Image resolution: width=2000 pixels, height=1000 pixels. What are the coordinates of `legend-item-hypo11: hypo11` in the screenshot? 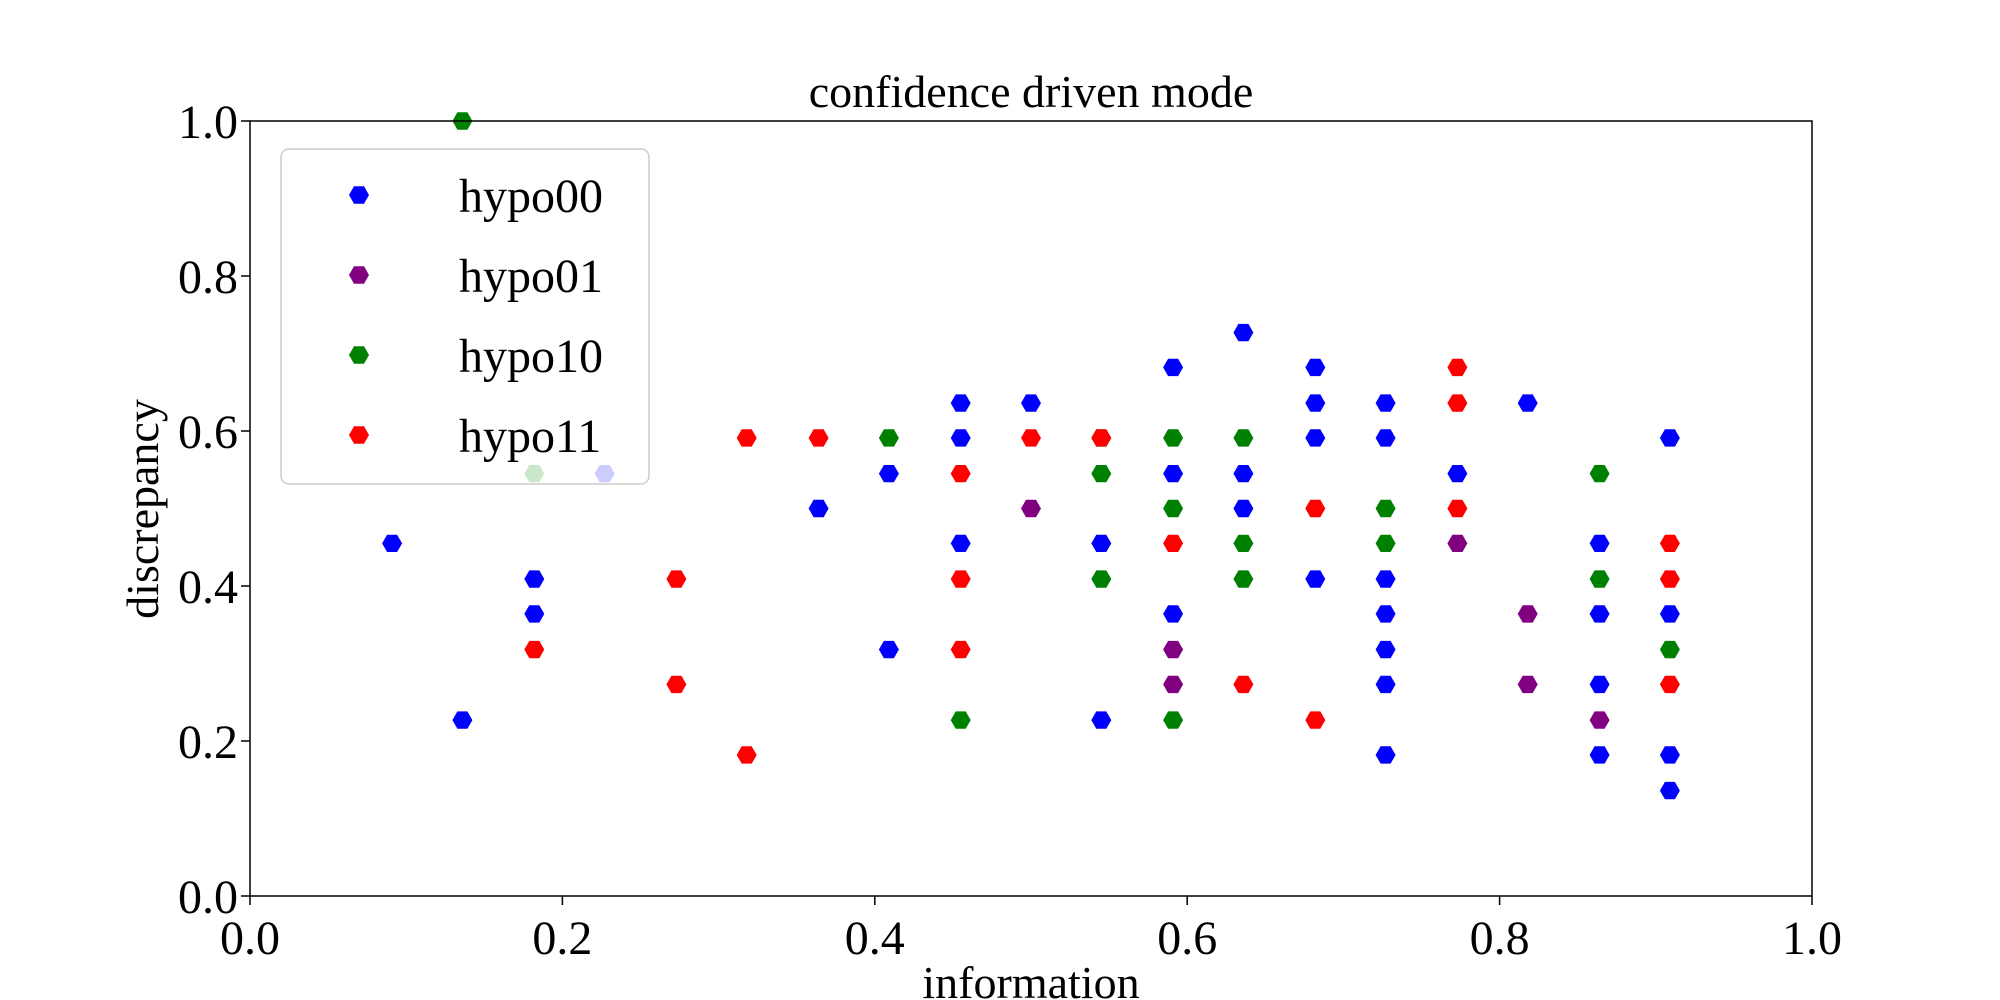 It's located at (475, 436).